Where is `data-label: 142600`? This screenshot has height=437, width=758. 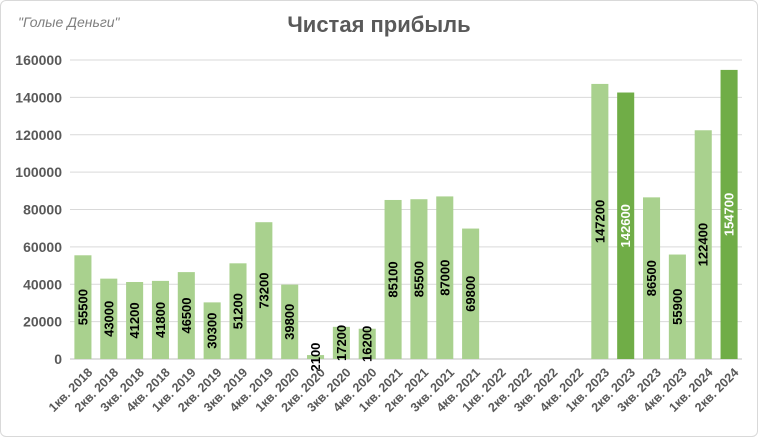
data-label: 142600 is located at coordinates (625, 225).